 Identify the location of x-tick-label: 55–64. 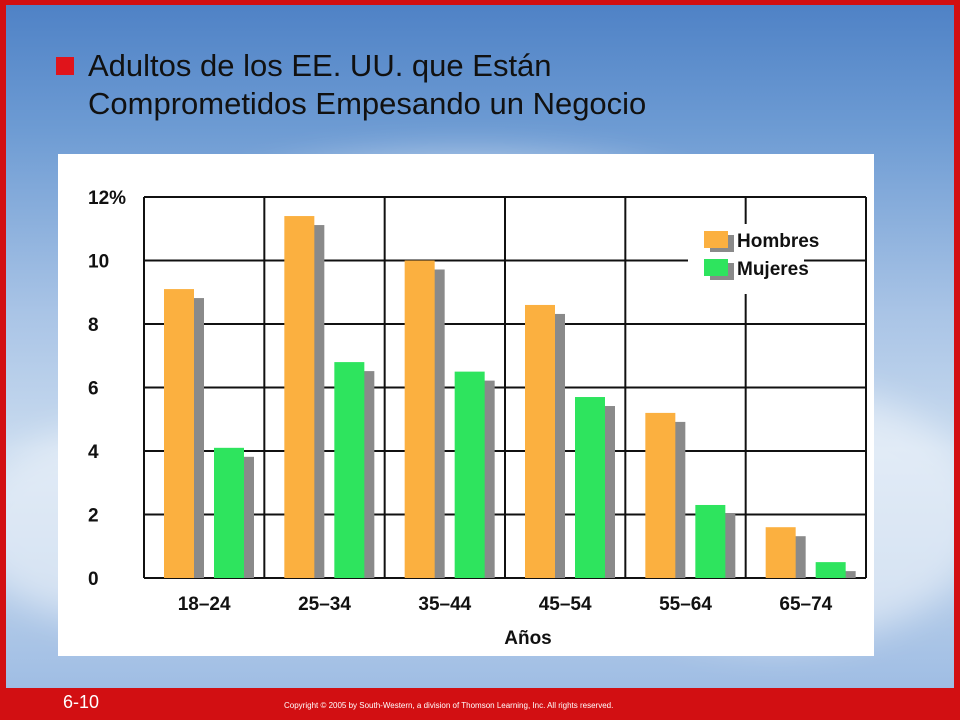
(685, 604).